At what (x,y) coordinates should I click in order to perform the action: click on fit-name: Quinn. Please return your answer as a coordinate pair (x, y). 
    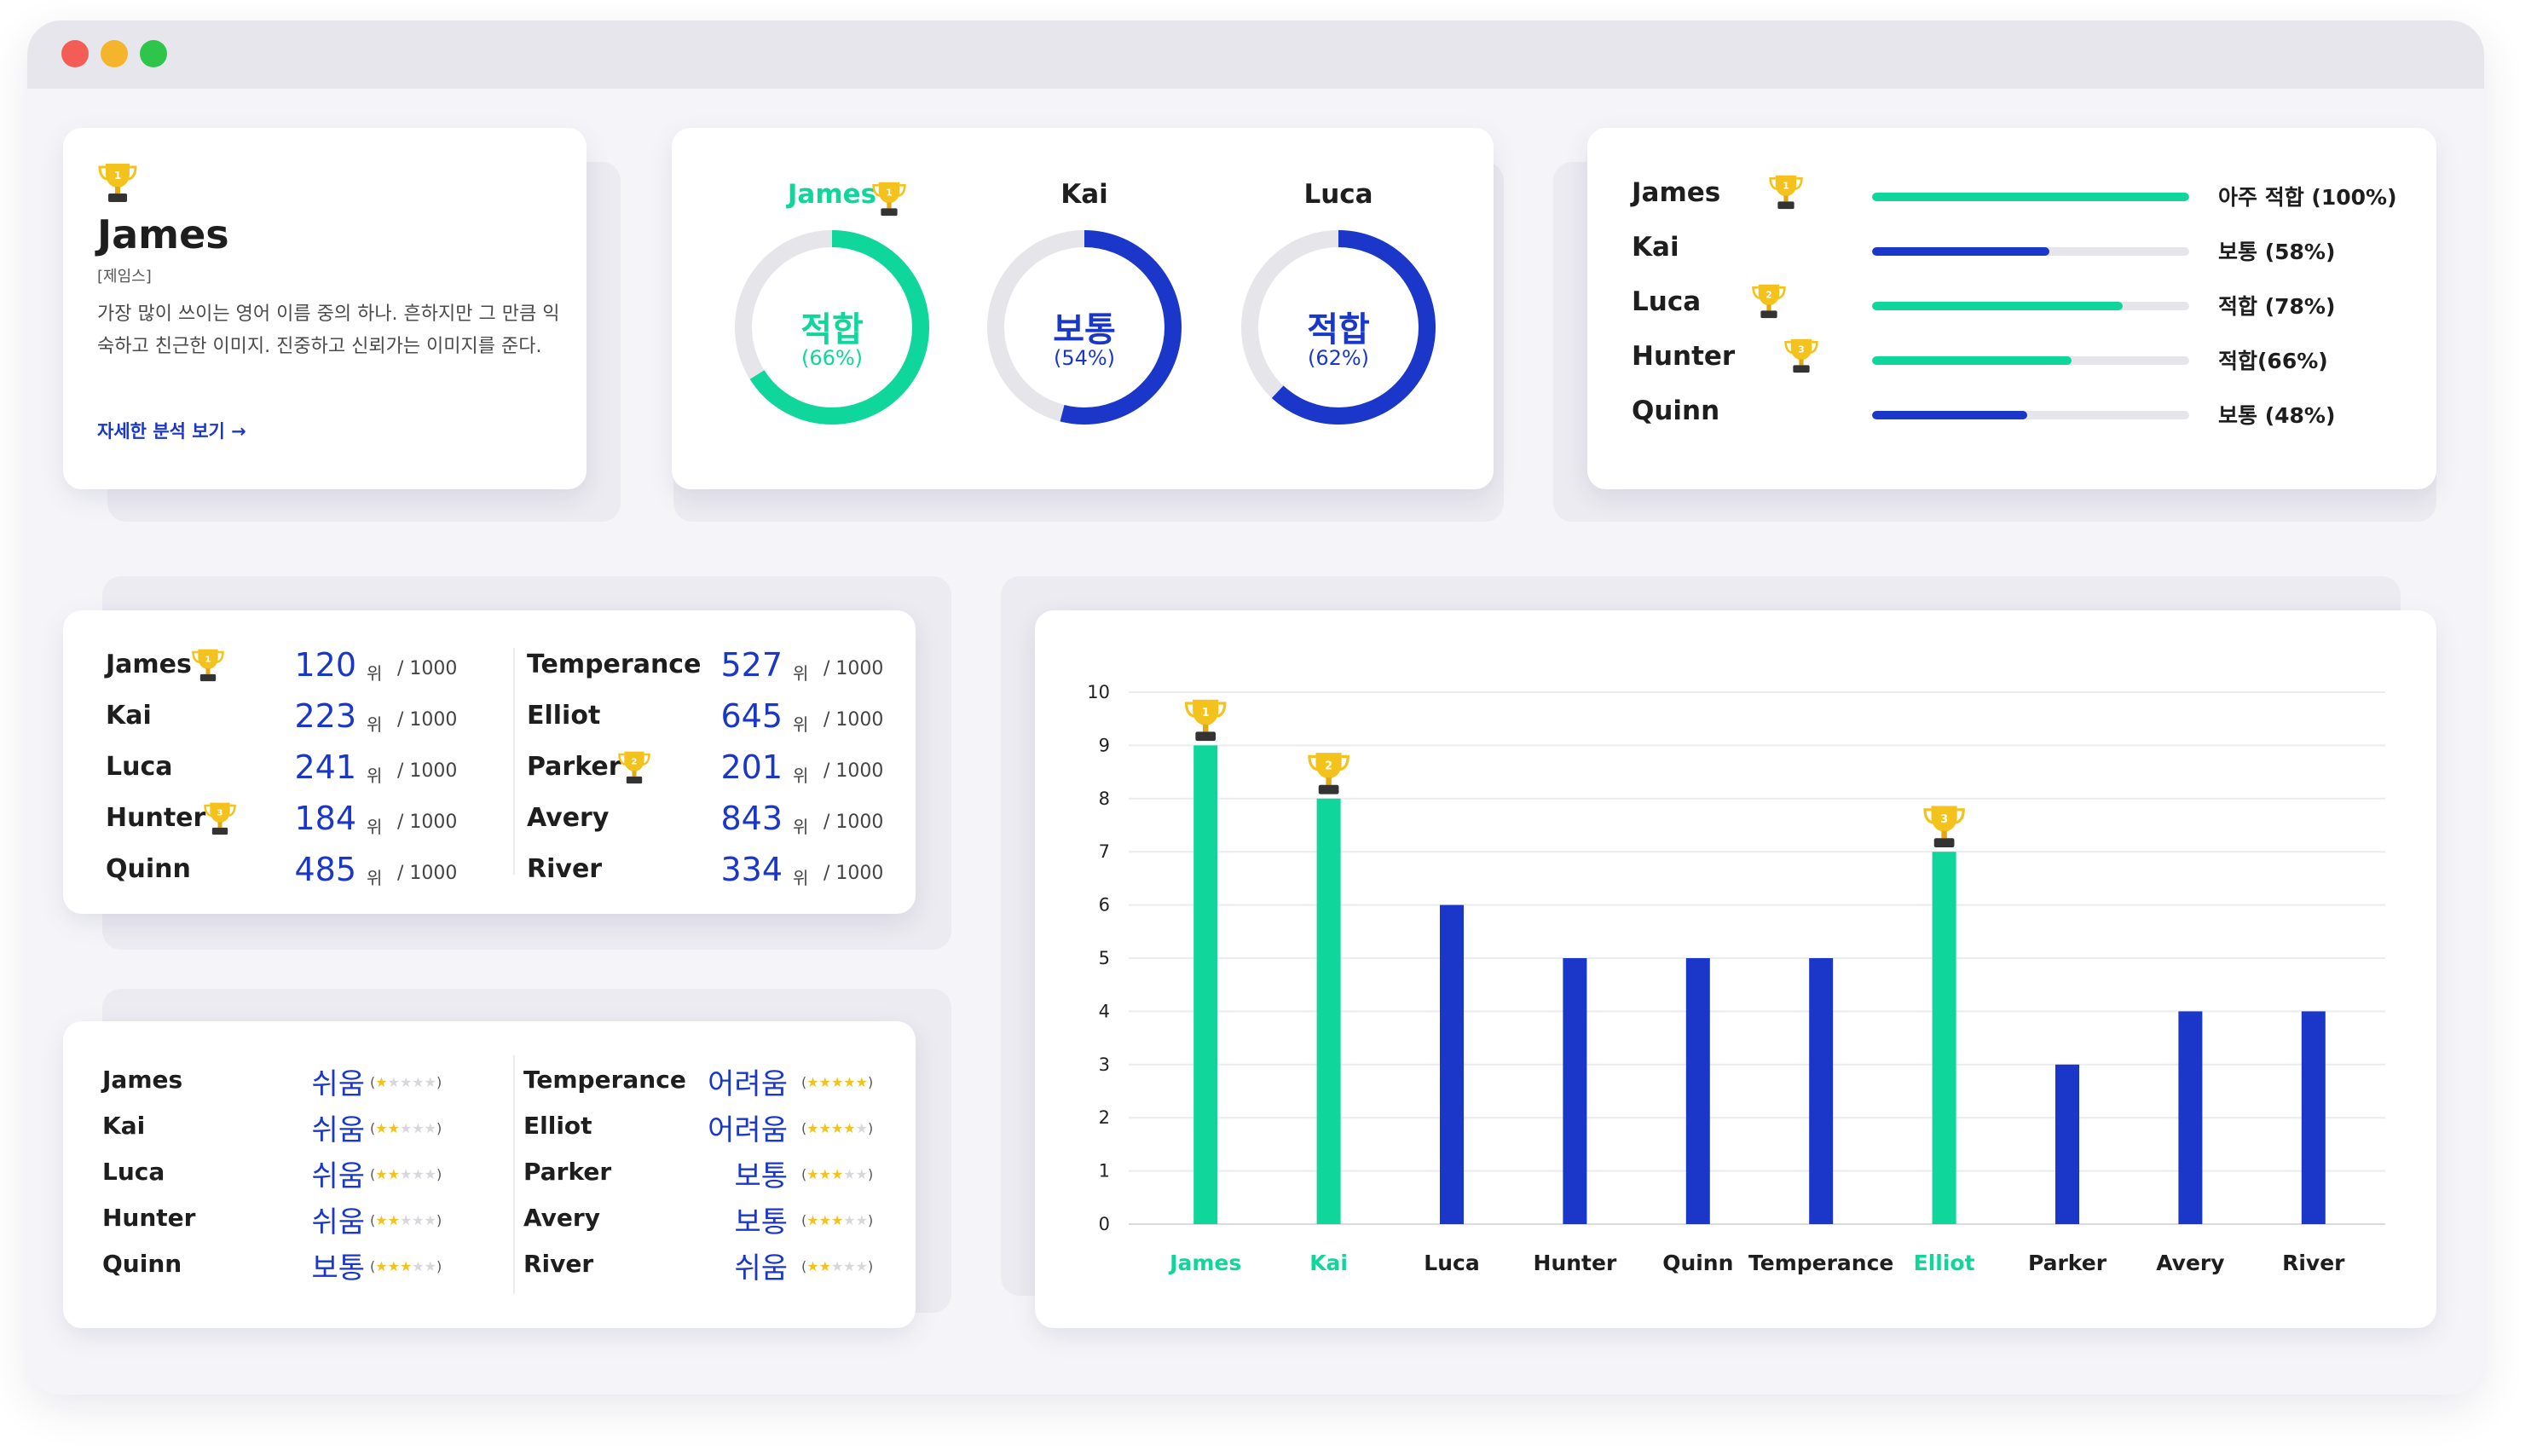
    Looking at the image, I should click on (1676, 411).